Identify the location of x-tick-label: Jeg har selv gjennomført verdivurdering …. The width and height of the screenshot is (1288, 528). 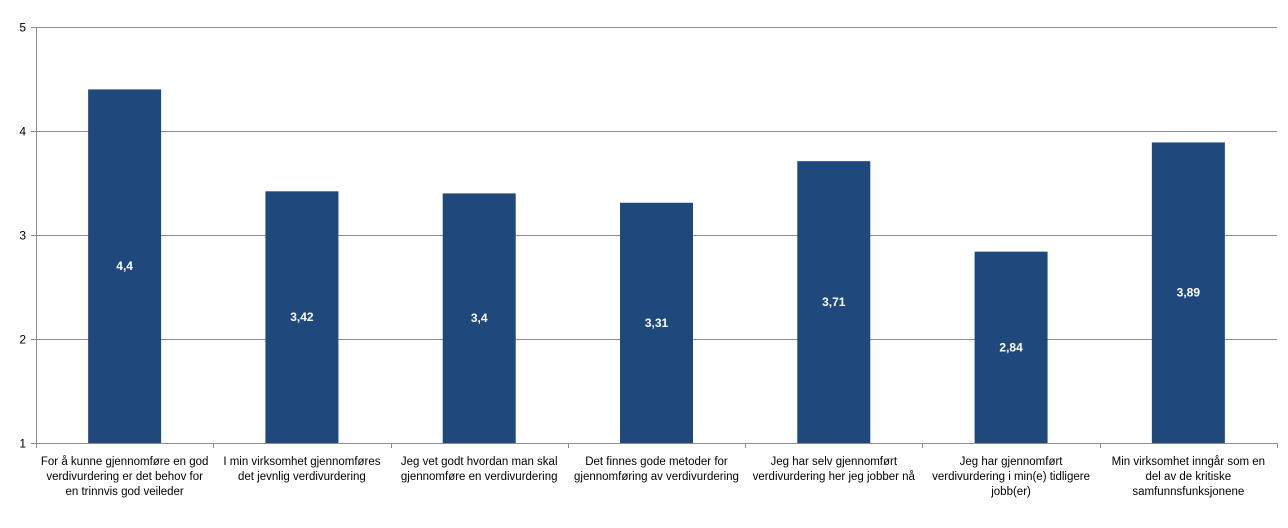
(833, 469).